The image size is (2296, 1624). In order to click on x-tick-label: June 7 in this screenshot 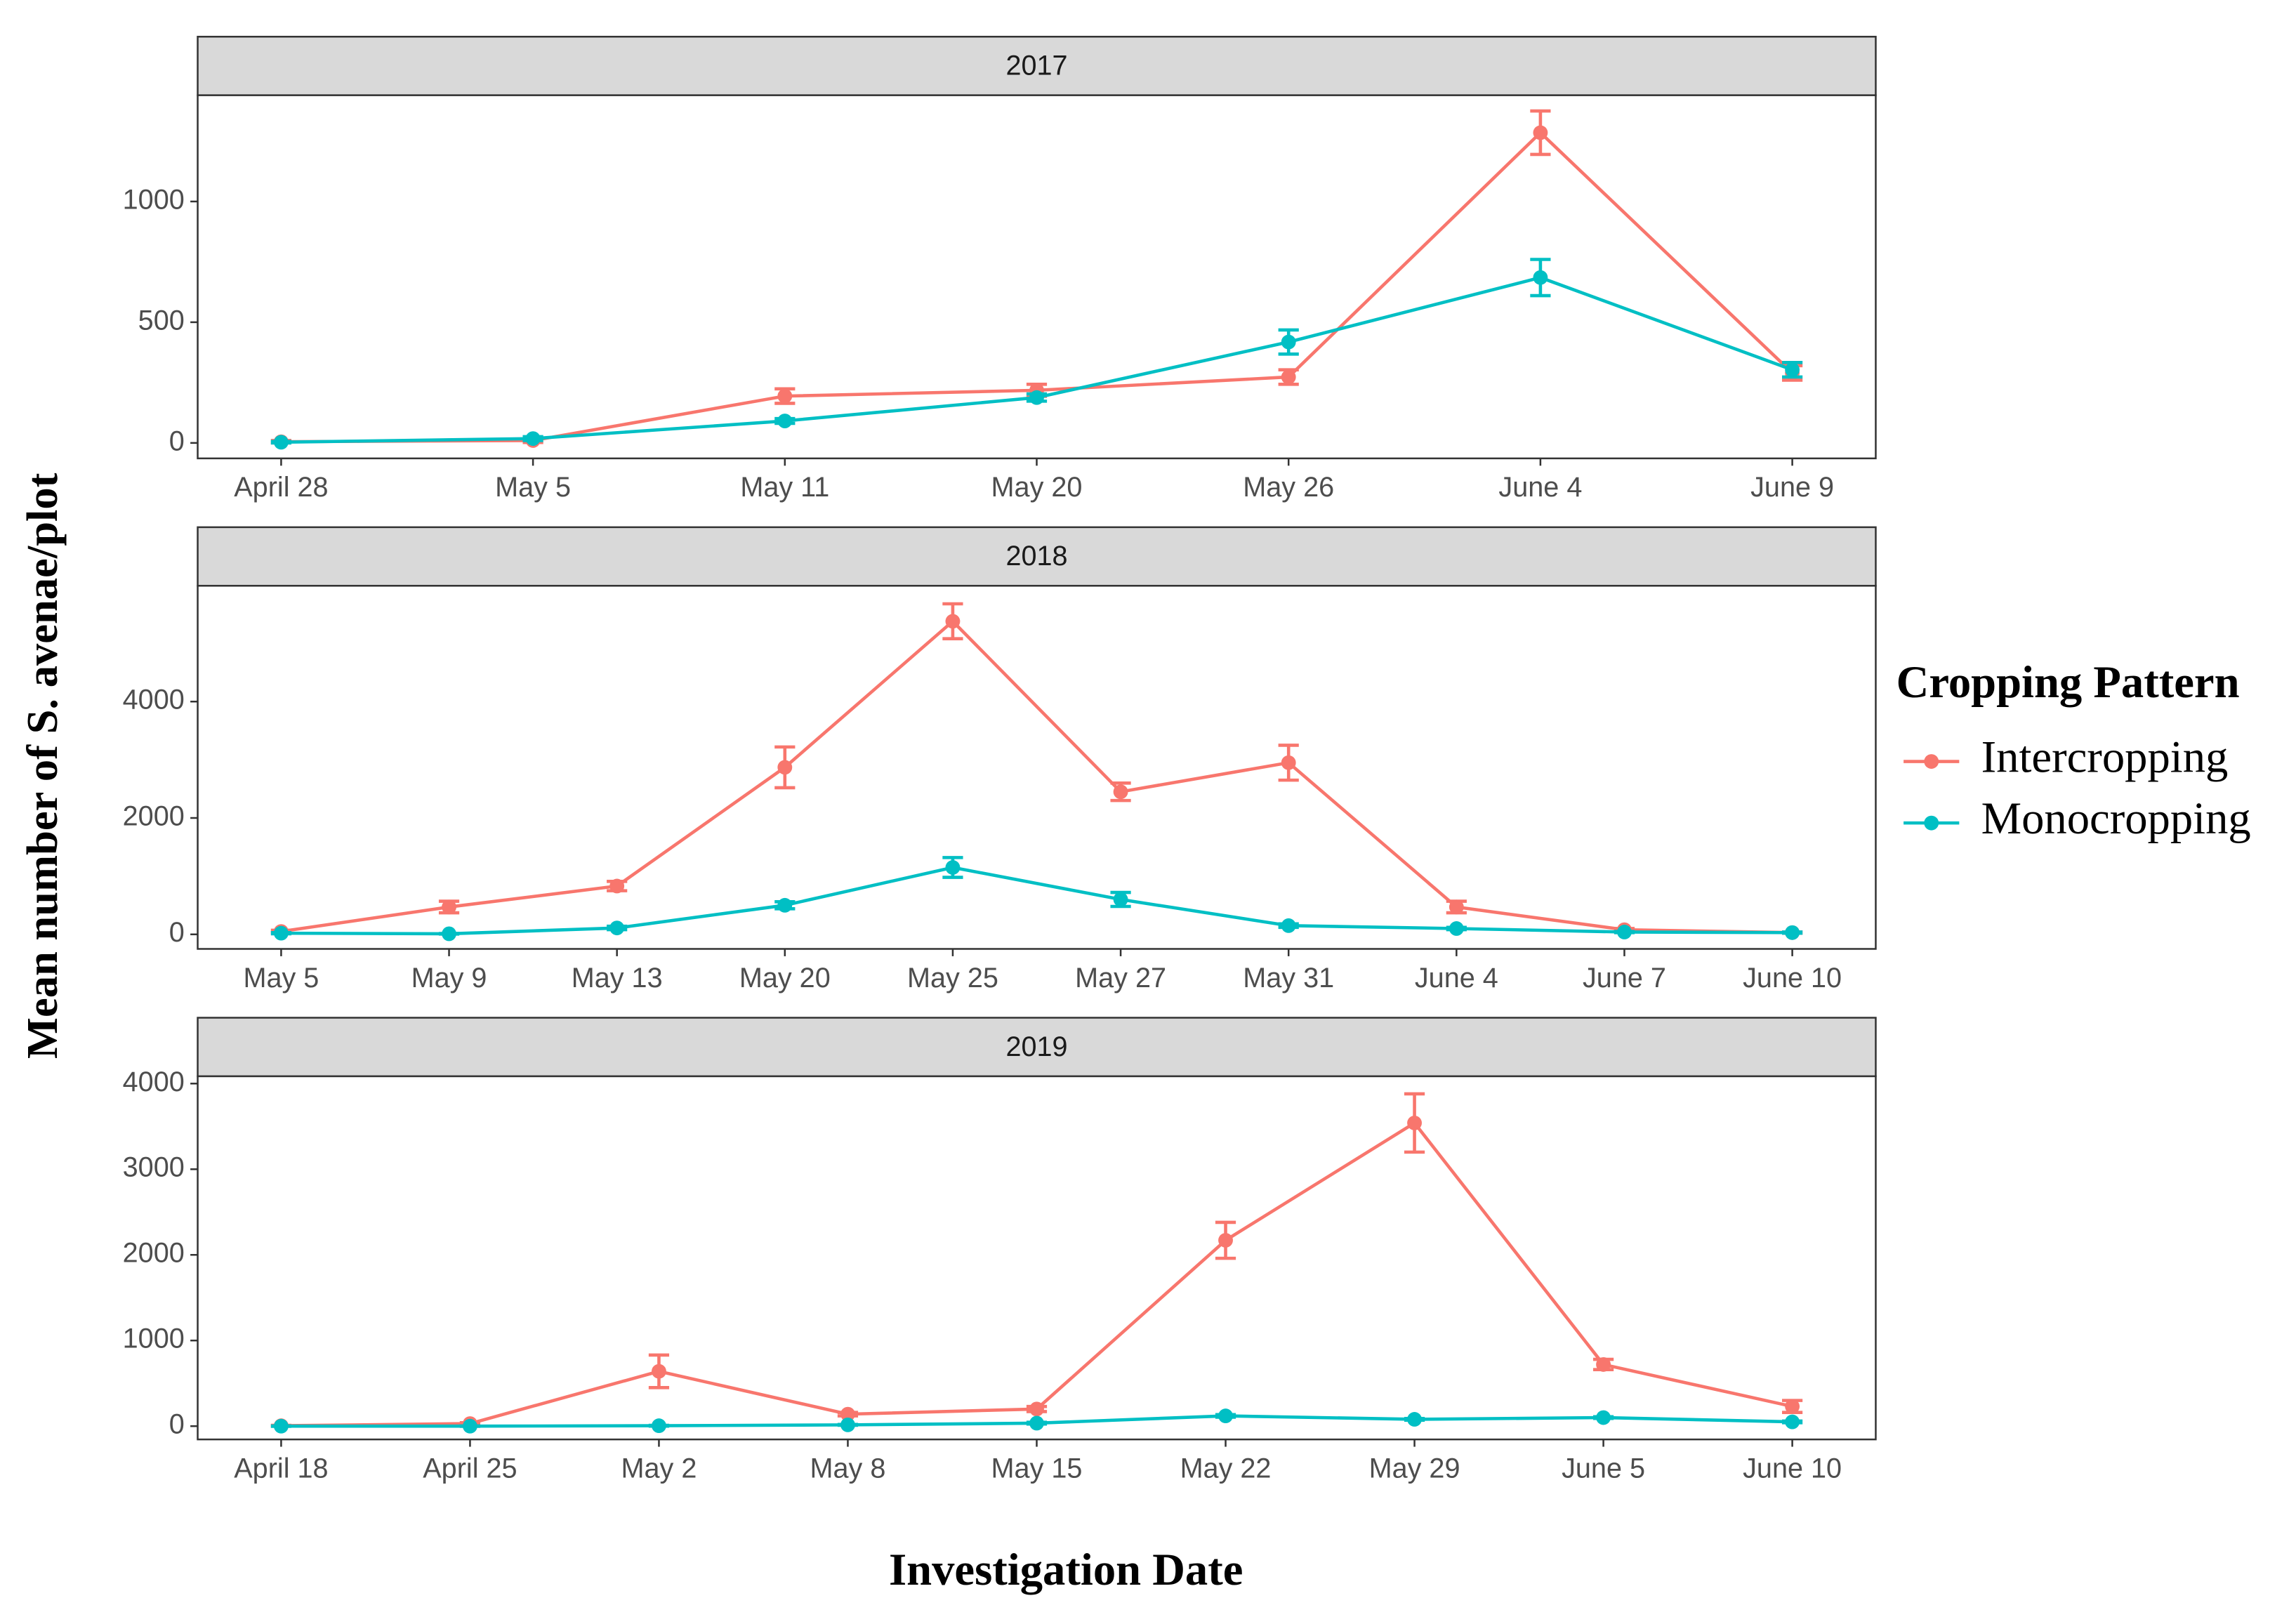, I will do `click(1624, 978)`.